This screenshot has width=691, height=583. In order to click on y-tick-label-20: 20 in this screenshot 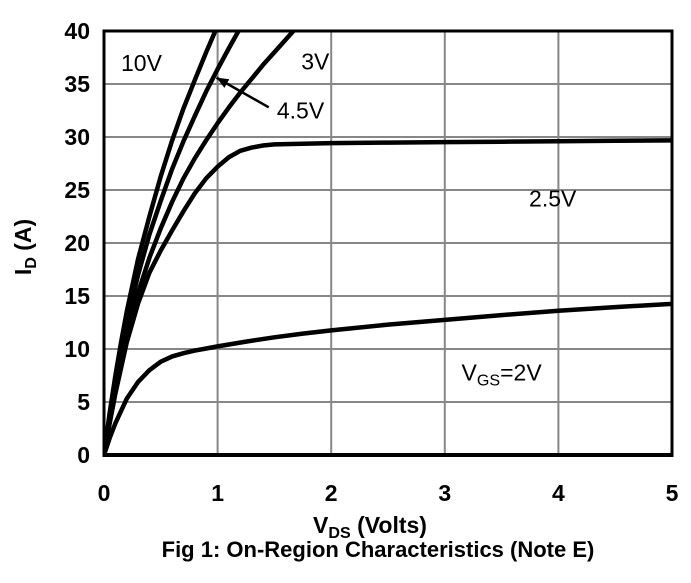, I will do `click(77, 243)`.